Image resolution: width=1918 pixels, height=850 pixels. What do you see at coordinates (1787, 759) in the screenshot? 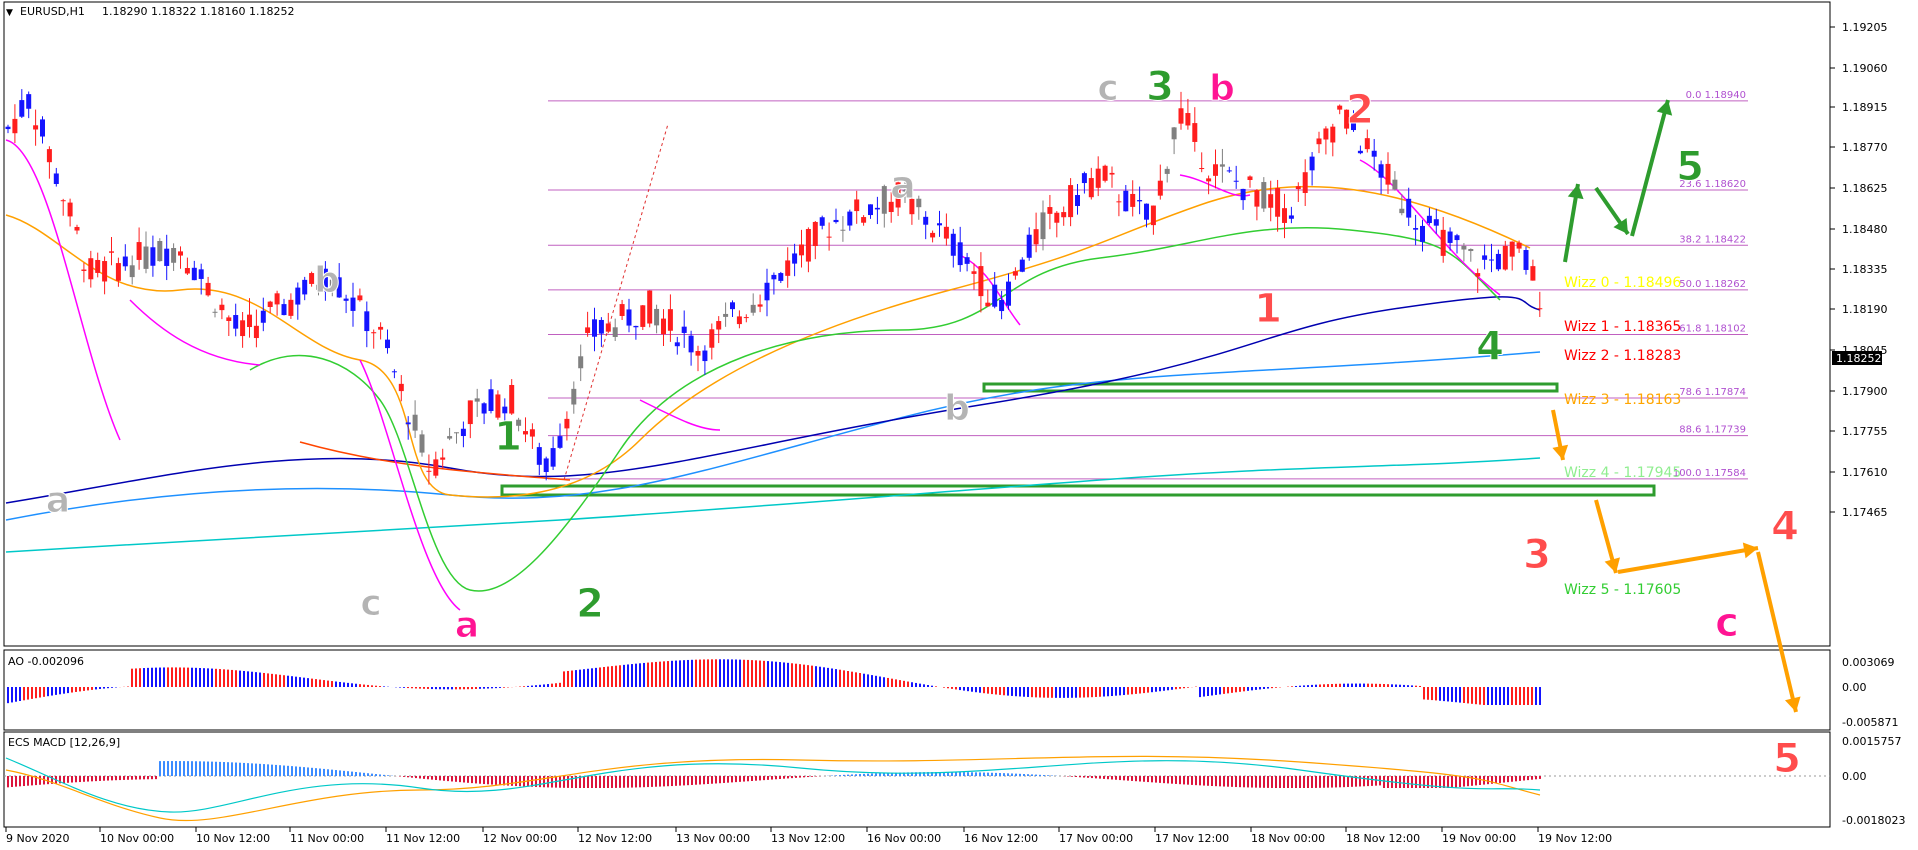
I see `wave-label: 5` at bounding box center [1787, 759].